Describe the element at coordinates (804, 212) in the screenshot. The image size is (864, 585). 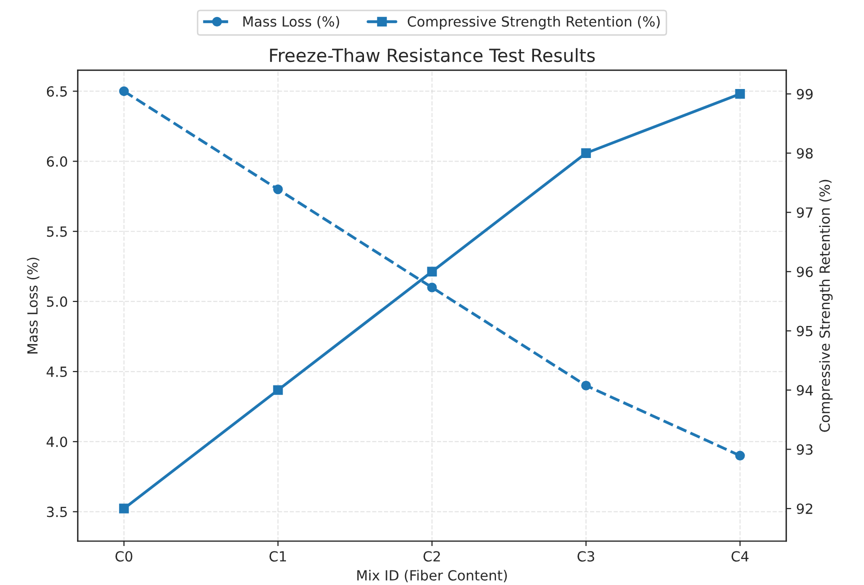
I see `y2-tick-label: 97` at that location.